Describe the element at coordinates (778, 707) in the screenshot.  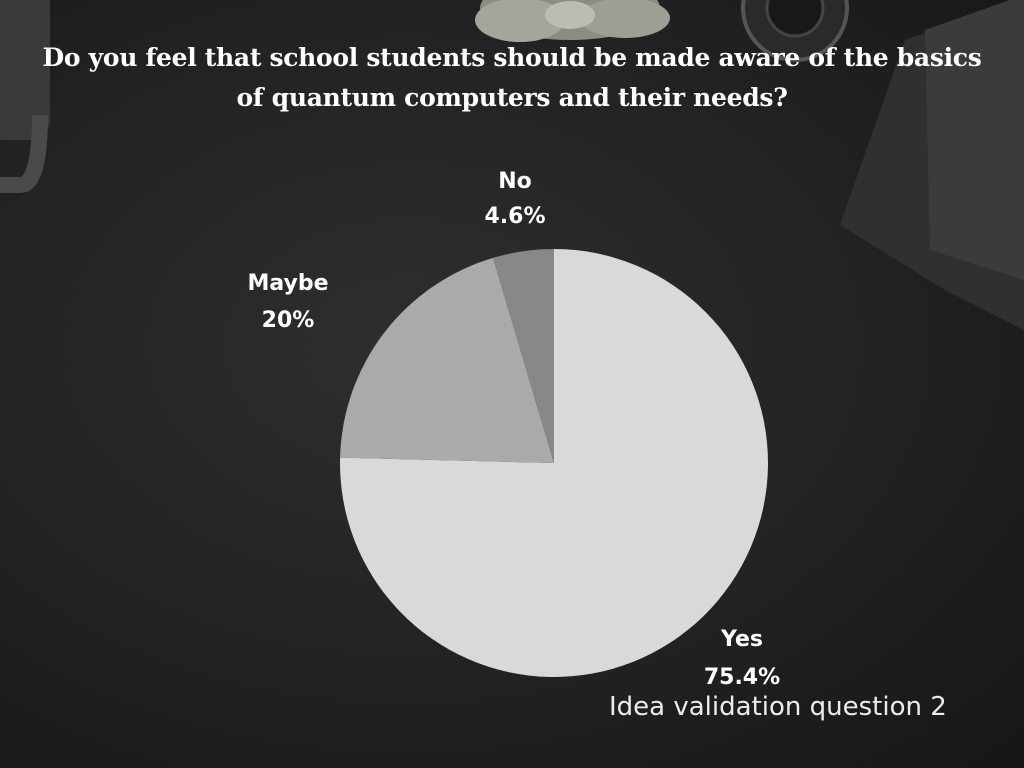
I see `caption: Idea validation question 2` at that location.